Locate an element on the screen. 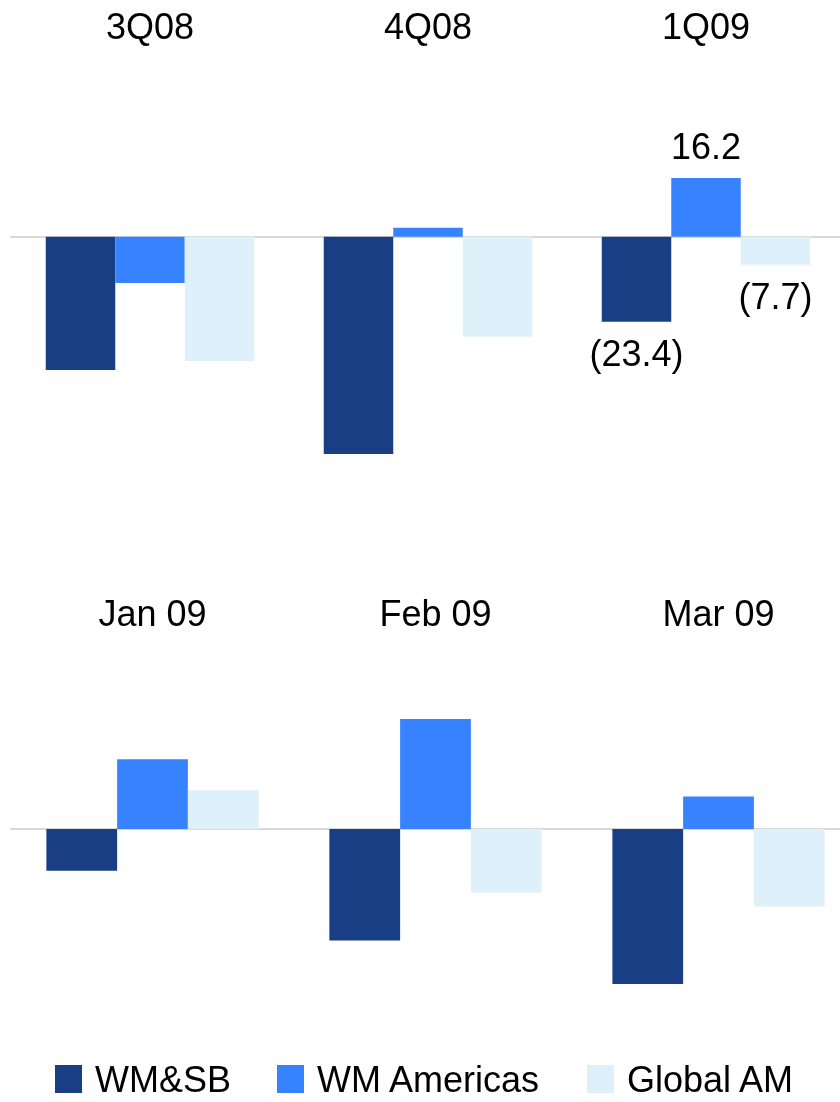 The width and height of the screenshot is (840, 1102). x-tick-label: Mar 09 is located at coordinates (718, 613).